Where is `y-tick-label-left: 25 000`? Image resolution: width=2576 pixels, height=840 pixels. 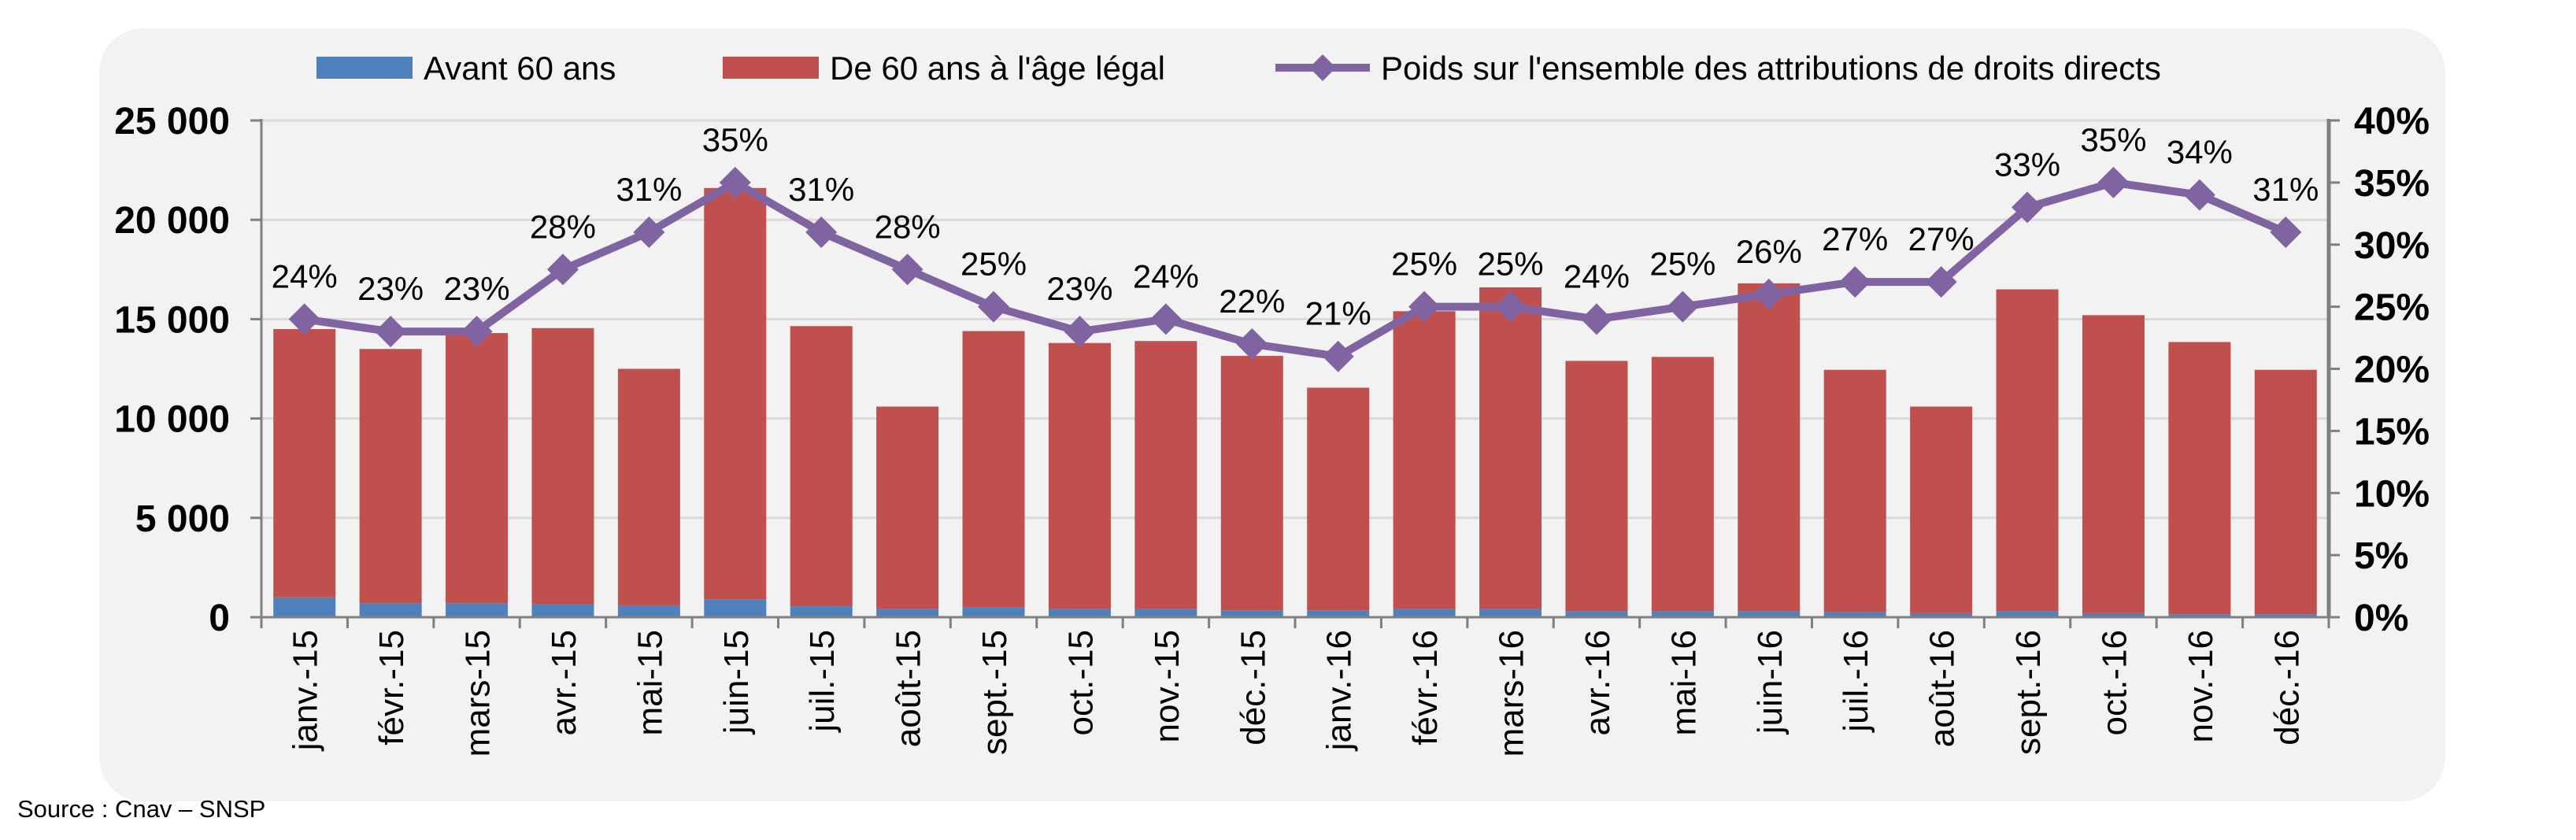
y-tick-label-left: 25 000 is located at coordinates (172, 122).